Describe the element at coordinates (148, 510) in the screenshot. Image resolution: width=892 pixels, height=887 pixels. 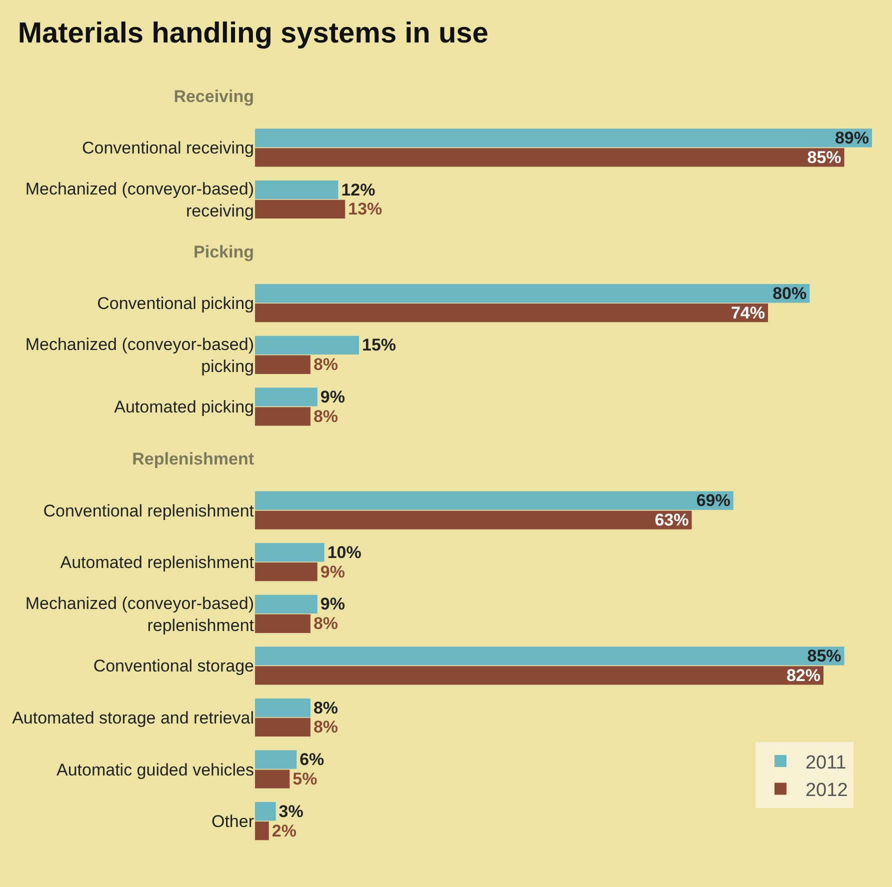
I see `y-tick-label: Conventional replenishment` at that location.